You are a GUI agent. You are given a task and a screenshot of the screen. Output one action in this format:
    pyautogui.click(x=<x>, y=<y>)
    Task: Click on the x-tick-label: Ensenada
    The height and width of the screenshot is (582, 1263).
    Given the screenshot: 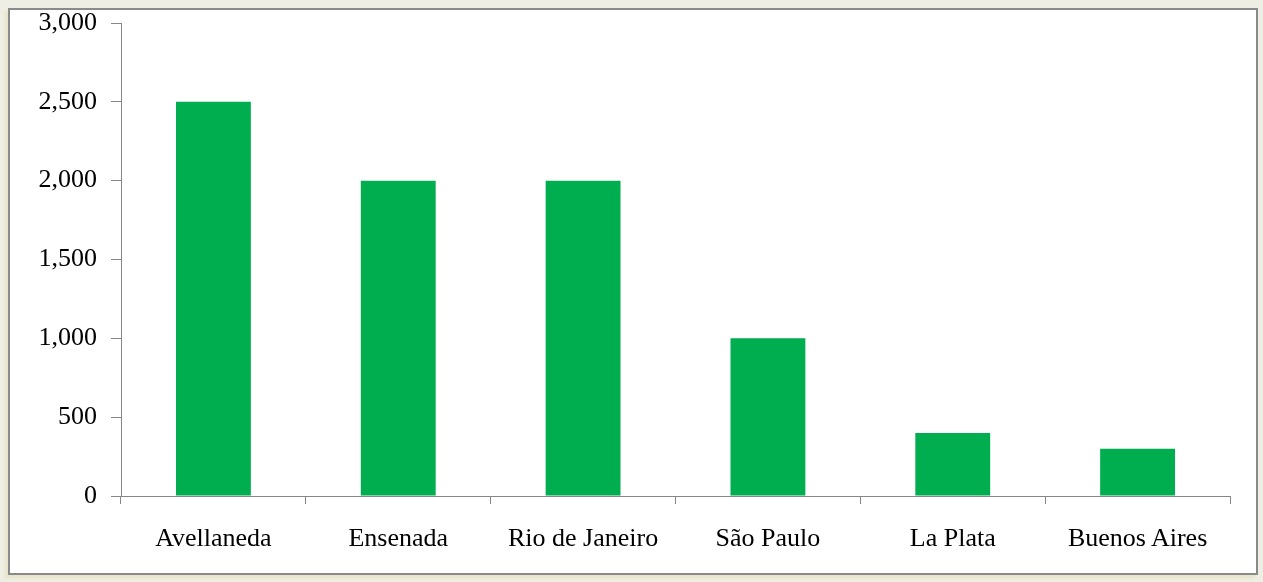 What is the action you would take?
    pyautogui.click(x=398, y=538)
    